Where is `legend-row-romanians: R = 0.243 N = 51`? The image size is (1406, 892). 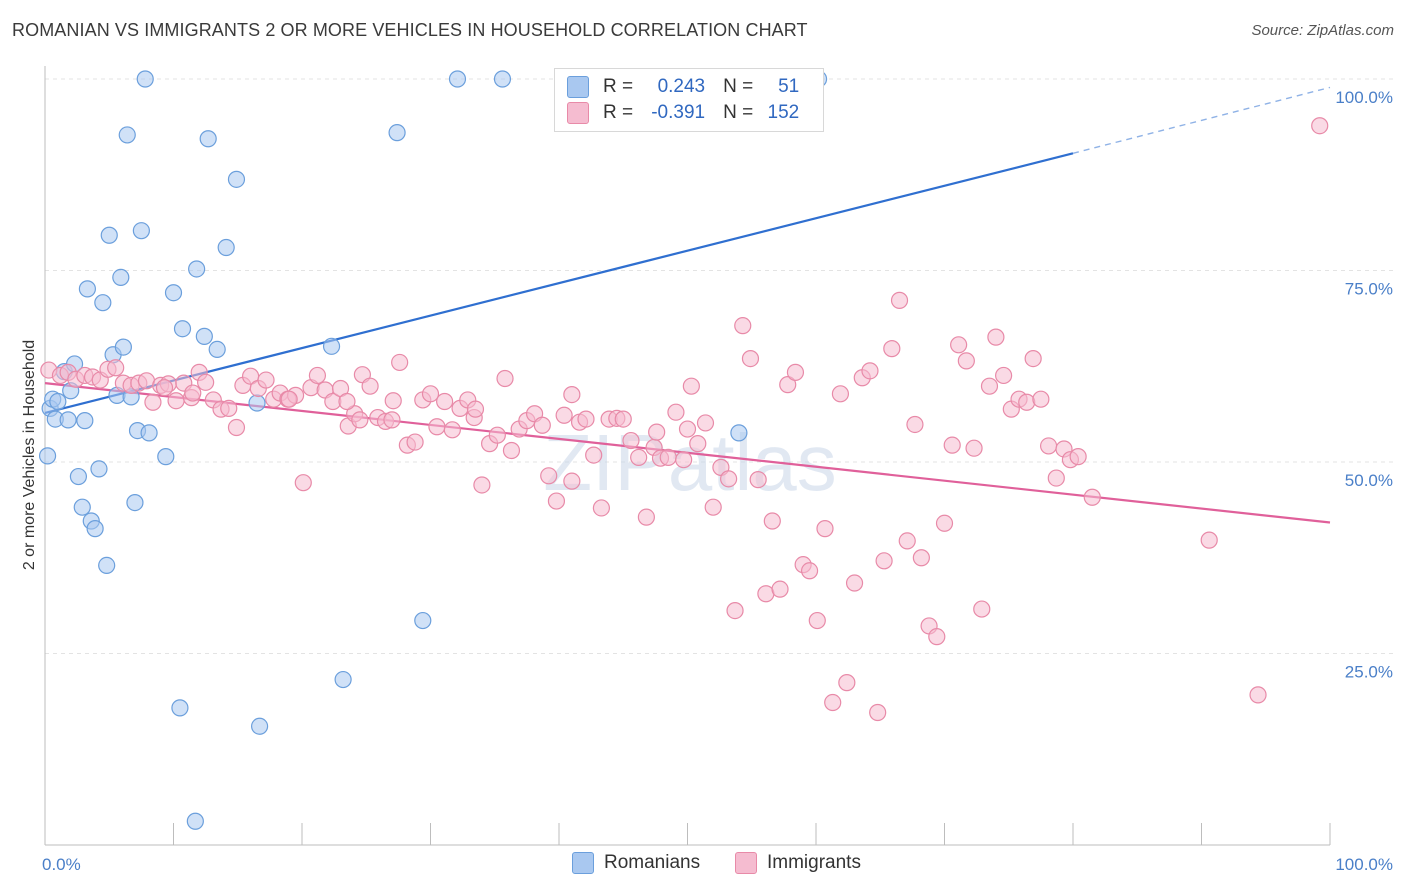 legend-row-romanians: R = 0.243 N = 51 is located at coordinates (683, 87).